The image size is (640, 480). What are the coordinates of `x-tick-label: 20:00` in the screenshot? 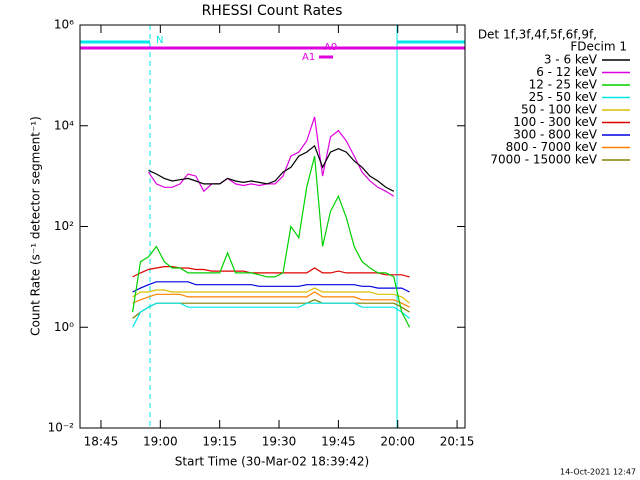 It's located at (397, 442).